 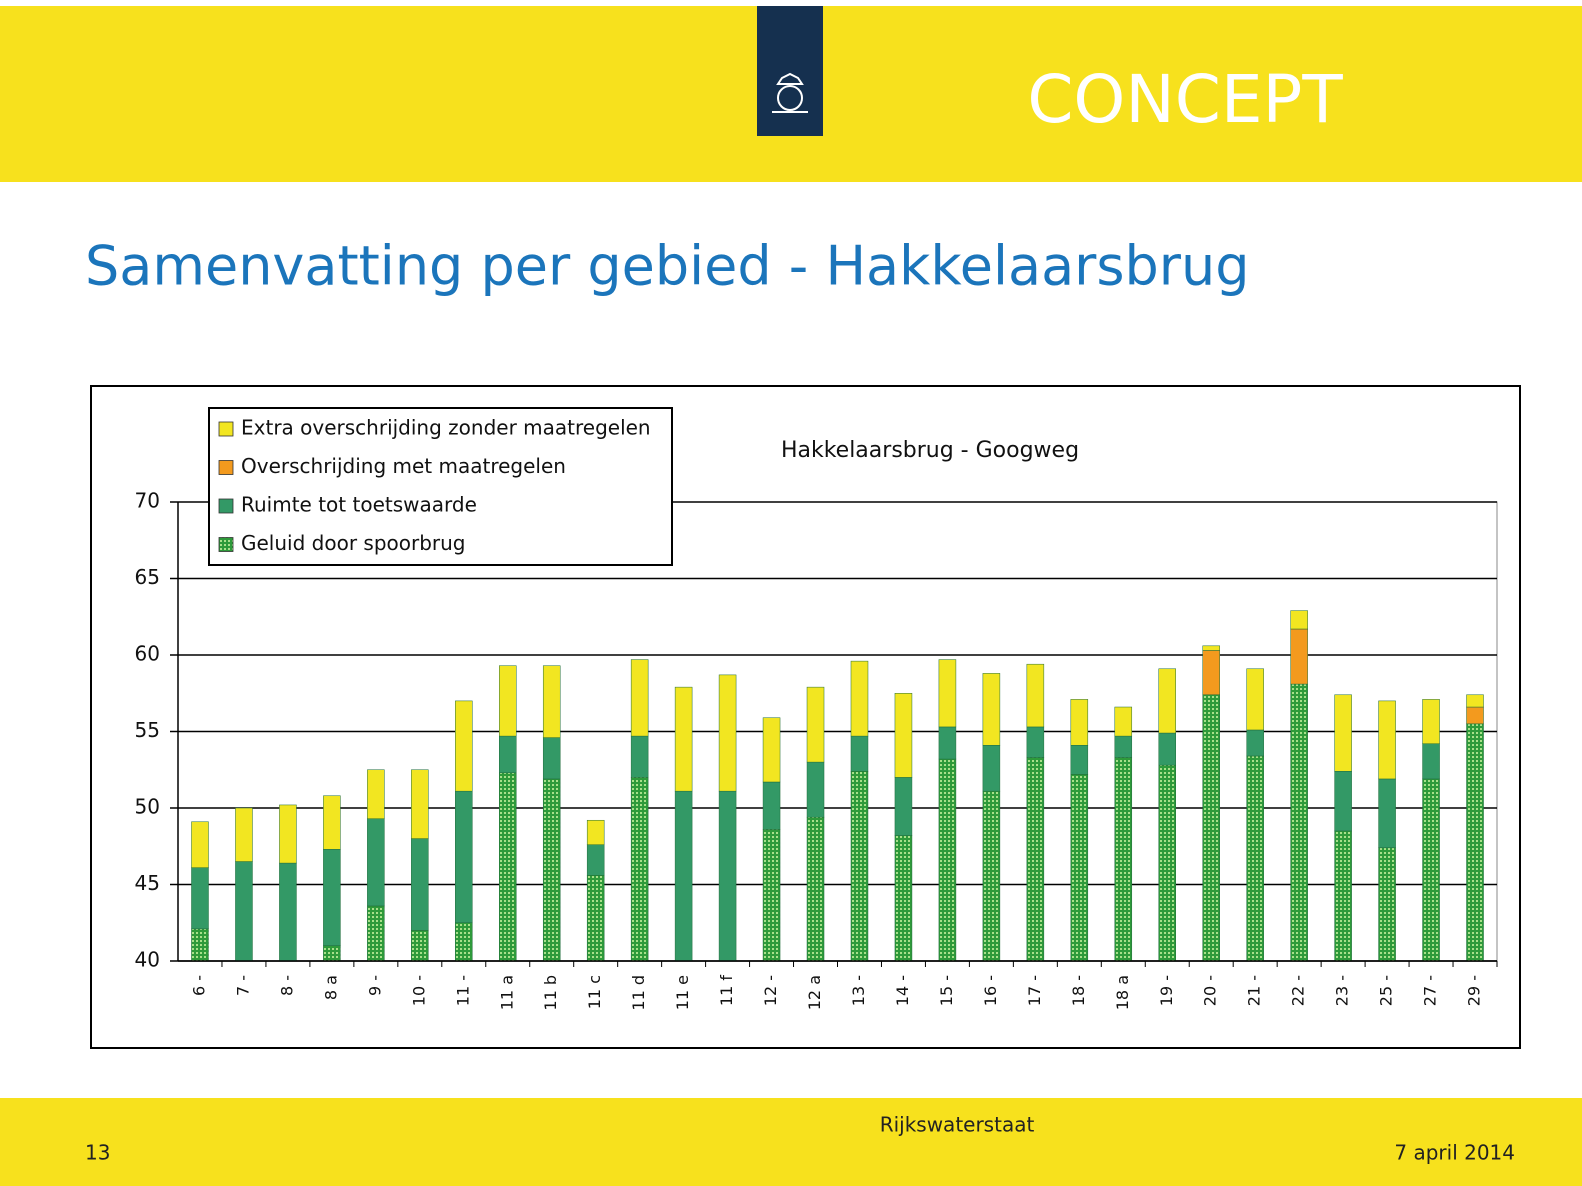 What do you see at coordinates (902, 990) in the screenshot?
I see `x-tick-label: 14 -` at bounding box center [902, 990].